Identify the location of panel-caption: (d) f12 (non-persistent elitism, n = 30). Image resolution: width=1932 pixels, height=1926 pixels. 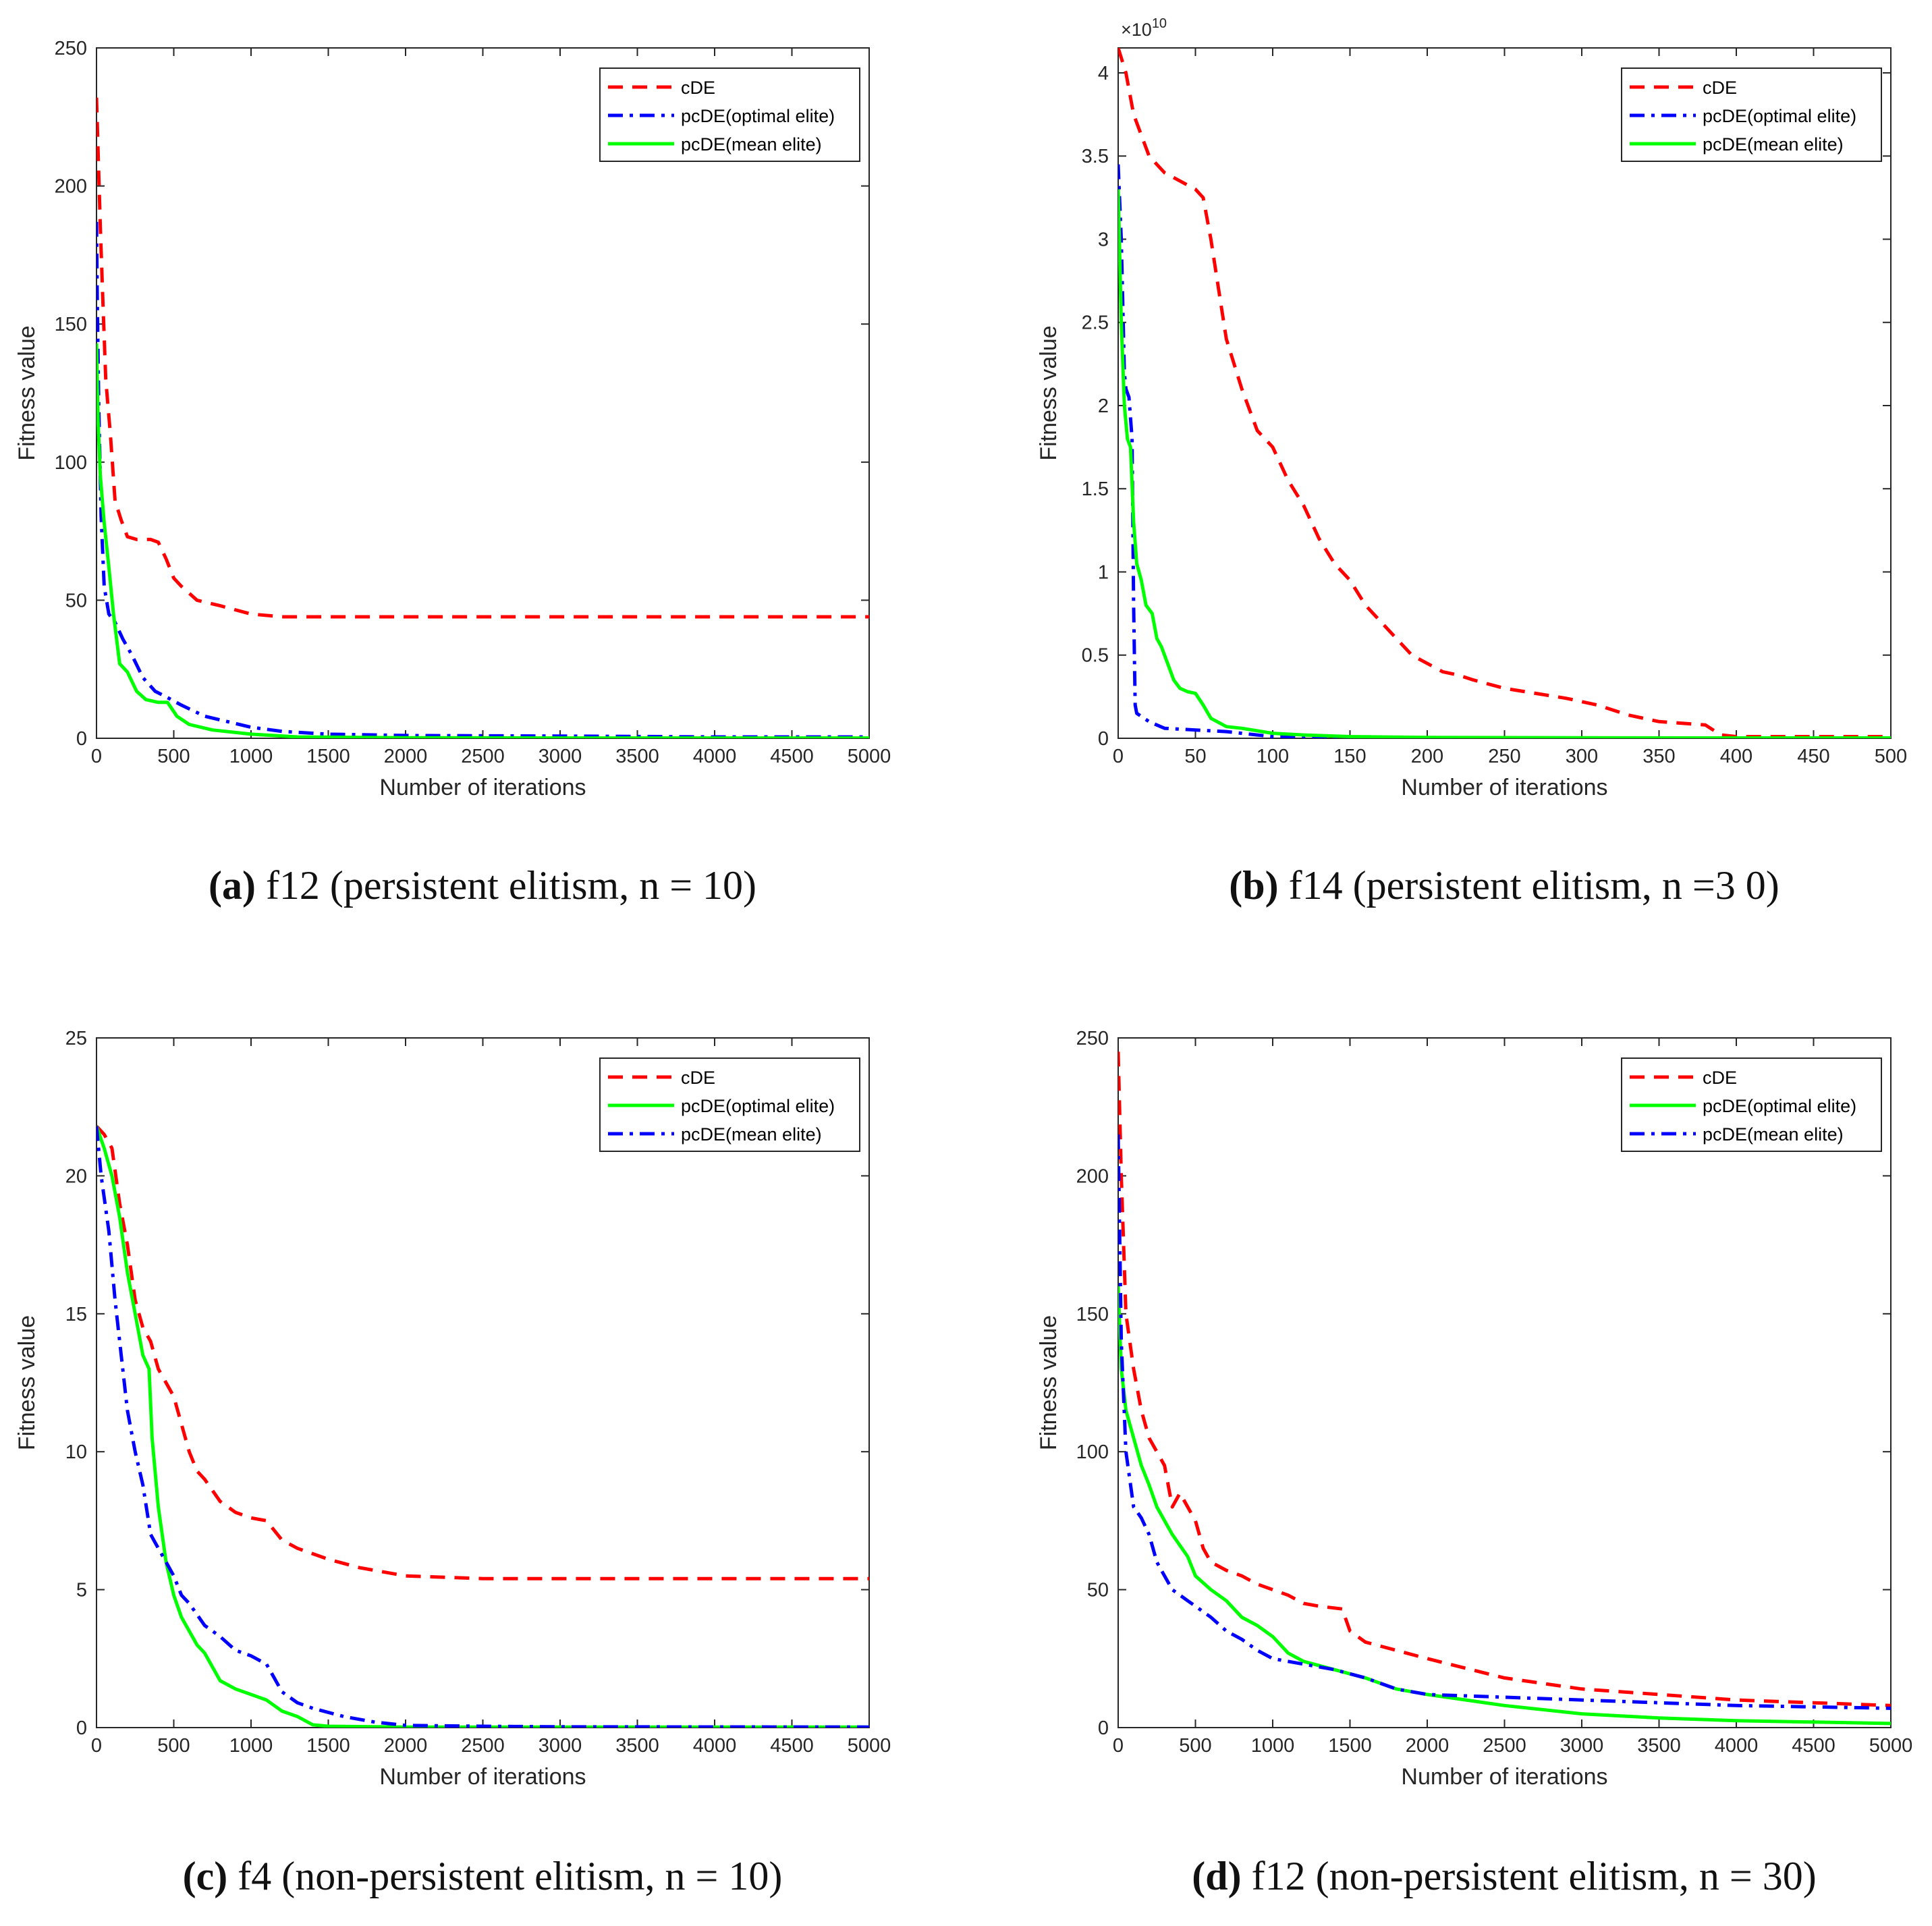
(1504, 1876).